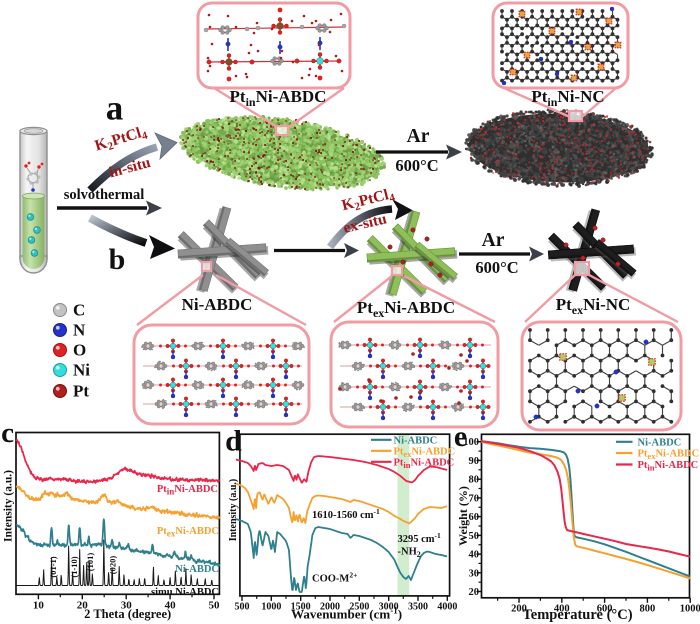  I want to click on svg-text: 200, so click(519, 608).